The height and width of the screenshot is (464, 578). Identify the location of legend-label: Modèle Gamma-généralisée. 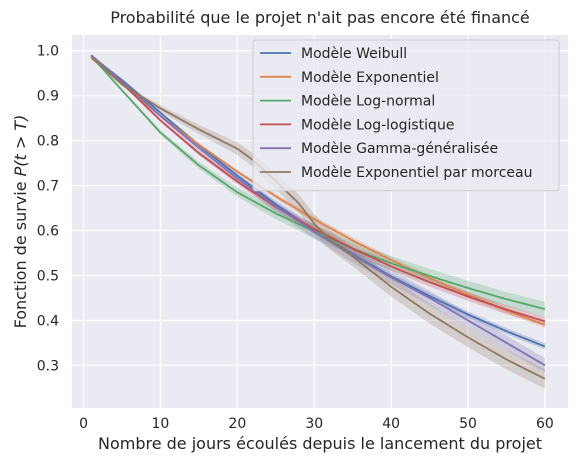
(399, 149).